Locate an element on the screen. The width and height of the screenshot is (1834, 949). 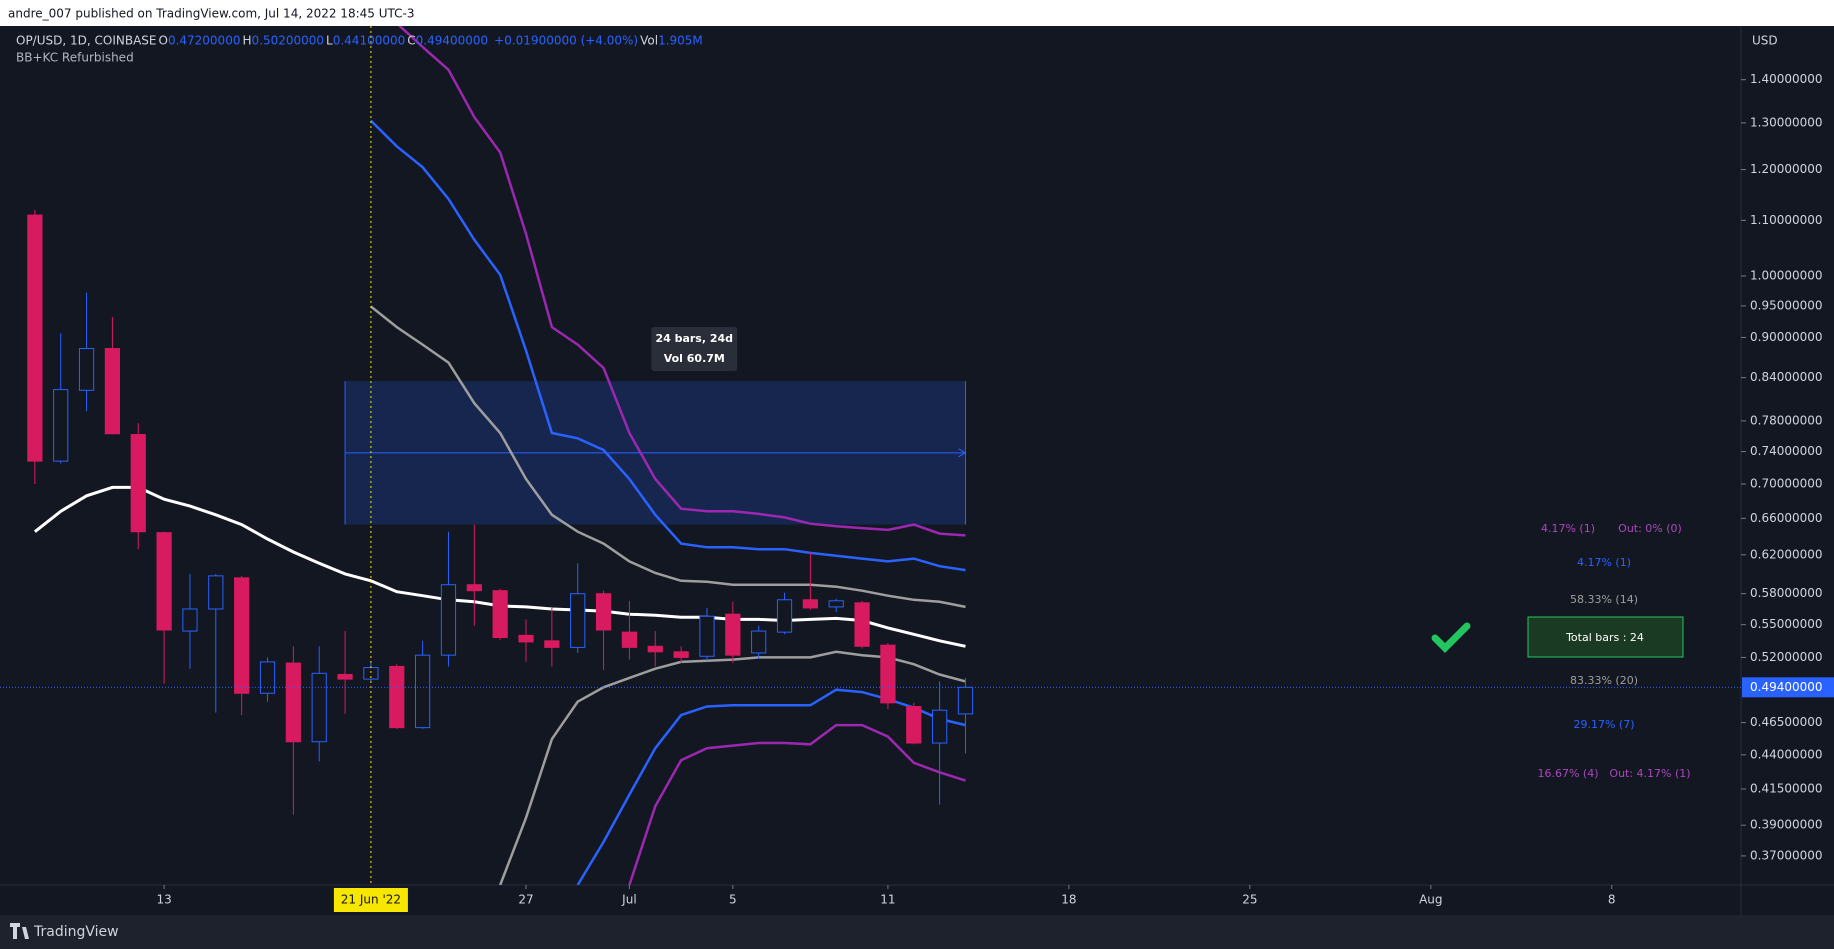
y-tick-label: 0.39000000 is located at coordinates (1786, 825).